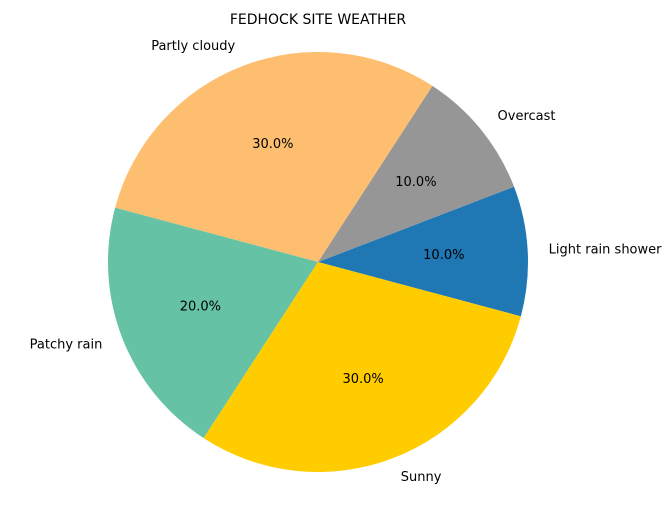  What do you see at coordinates (605, 249) in the screenshot?
I see `pie-category-label: Light rain shower` at bounding box center [605, 249].